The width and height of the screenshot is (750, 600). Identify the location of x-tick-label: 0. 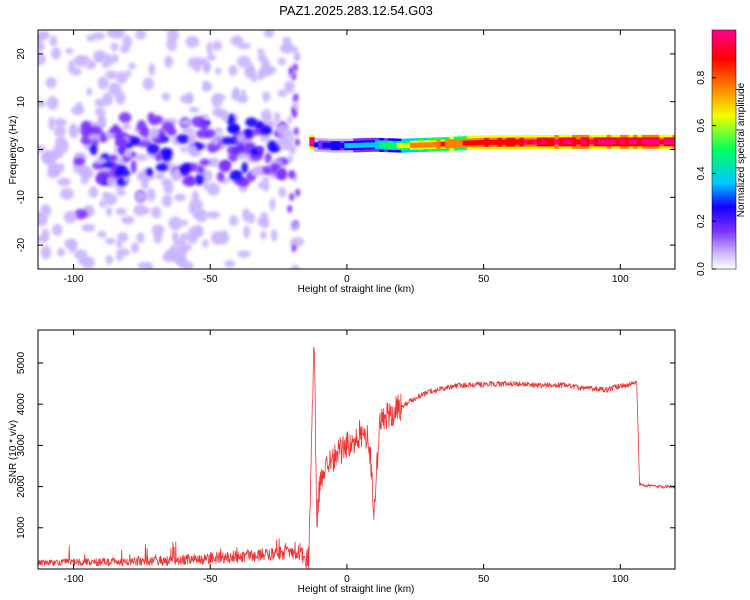
(347, 279).